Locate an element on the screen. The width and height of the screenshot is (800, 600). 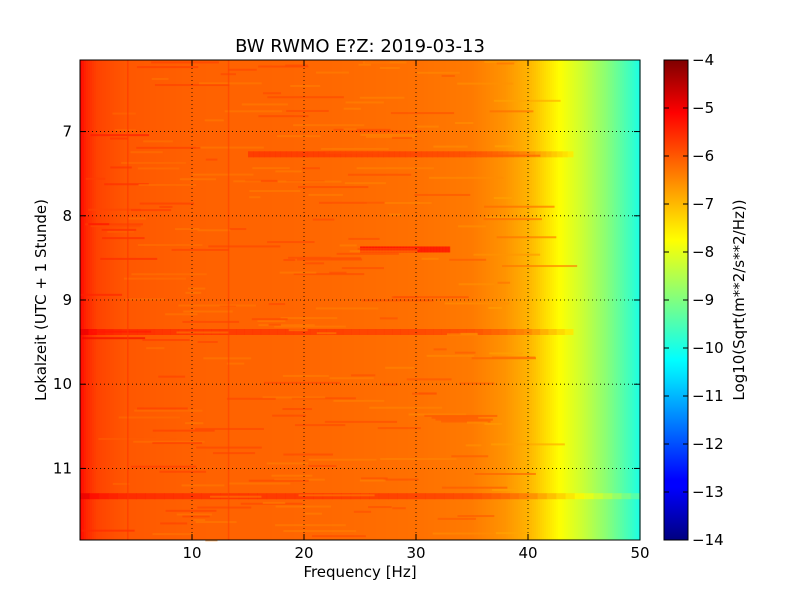
colorbar-ticks: −4 −5 −6 −7 −8 −9 −10 −11 −12 −13 −14 is located at coordinates (694, 300).